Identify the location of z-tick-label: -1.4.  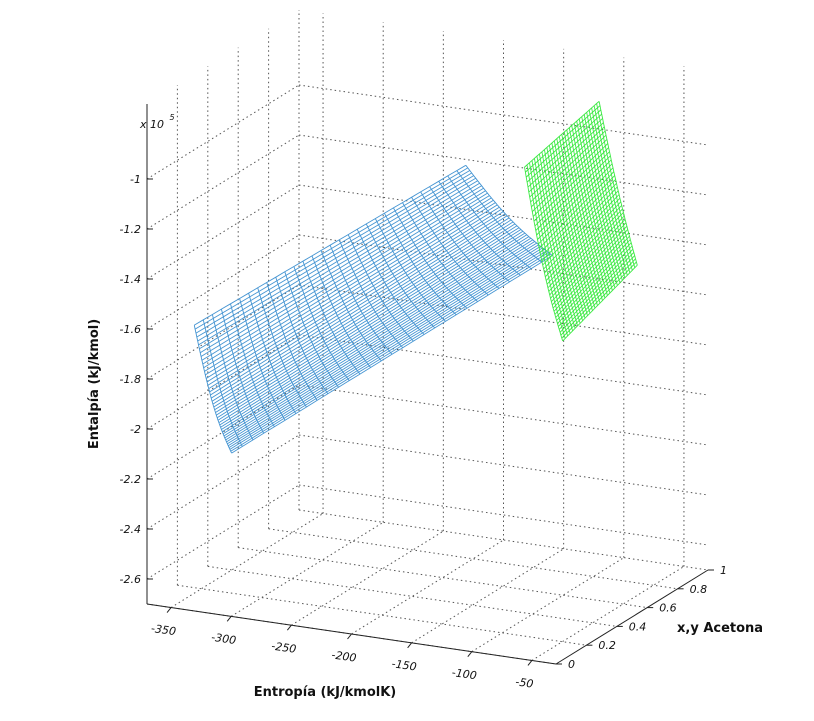
(130, 279).